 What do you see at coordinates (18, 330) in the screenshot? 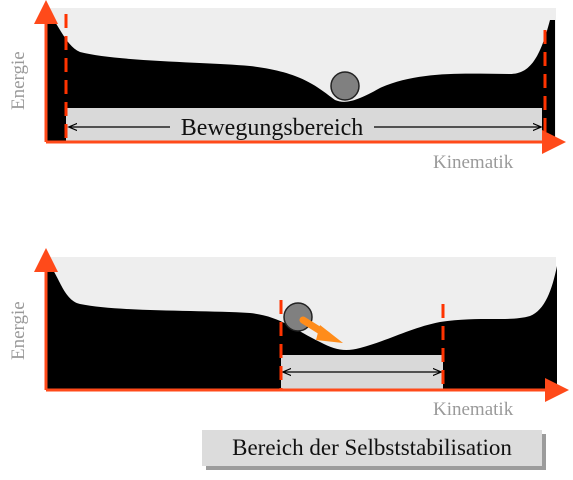
I see `bottom-y-axis-label: Energie` at bounding box center [18, 330].